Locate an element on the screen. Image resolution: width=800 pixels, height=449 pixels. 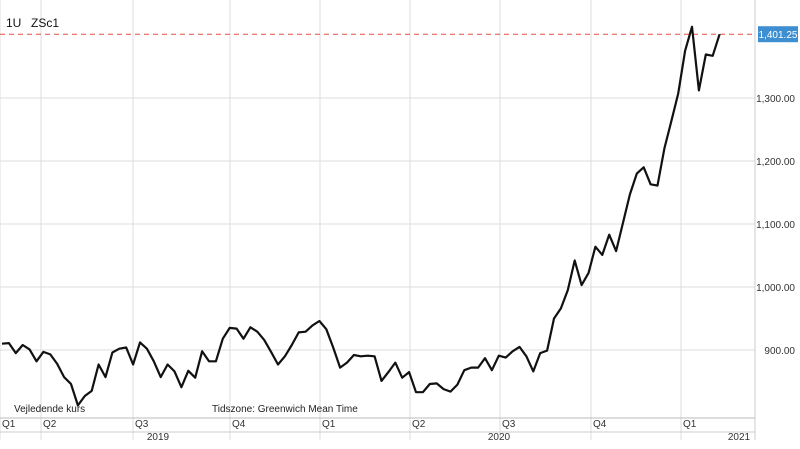
last-price-badge-bg is located at coordinates (778, 34).